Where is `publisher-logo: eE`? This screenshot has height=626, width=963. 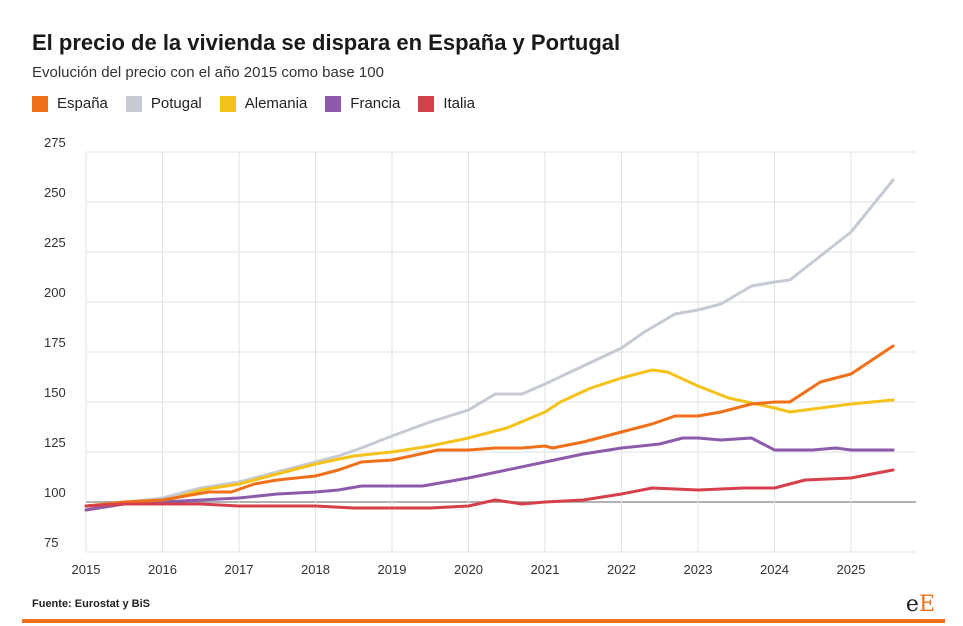 publisher-logo: eE is located at coordinates (920, 604).